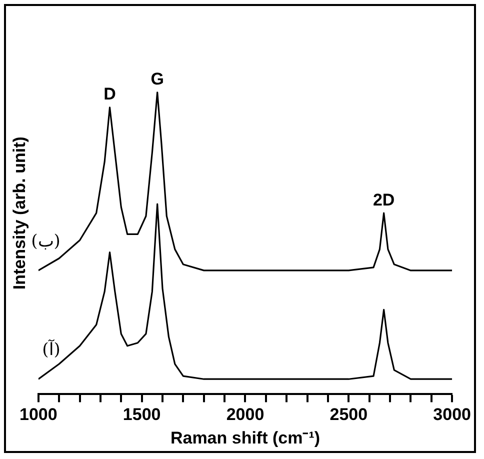  What do you see at coordinates (45, 241) in the screenshot?
I see `series-label: (ب)` at bounding box center [45, 241].